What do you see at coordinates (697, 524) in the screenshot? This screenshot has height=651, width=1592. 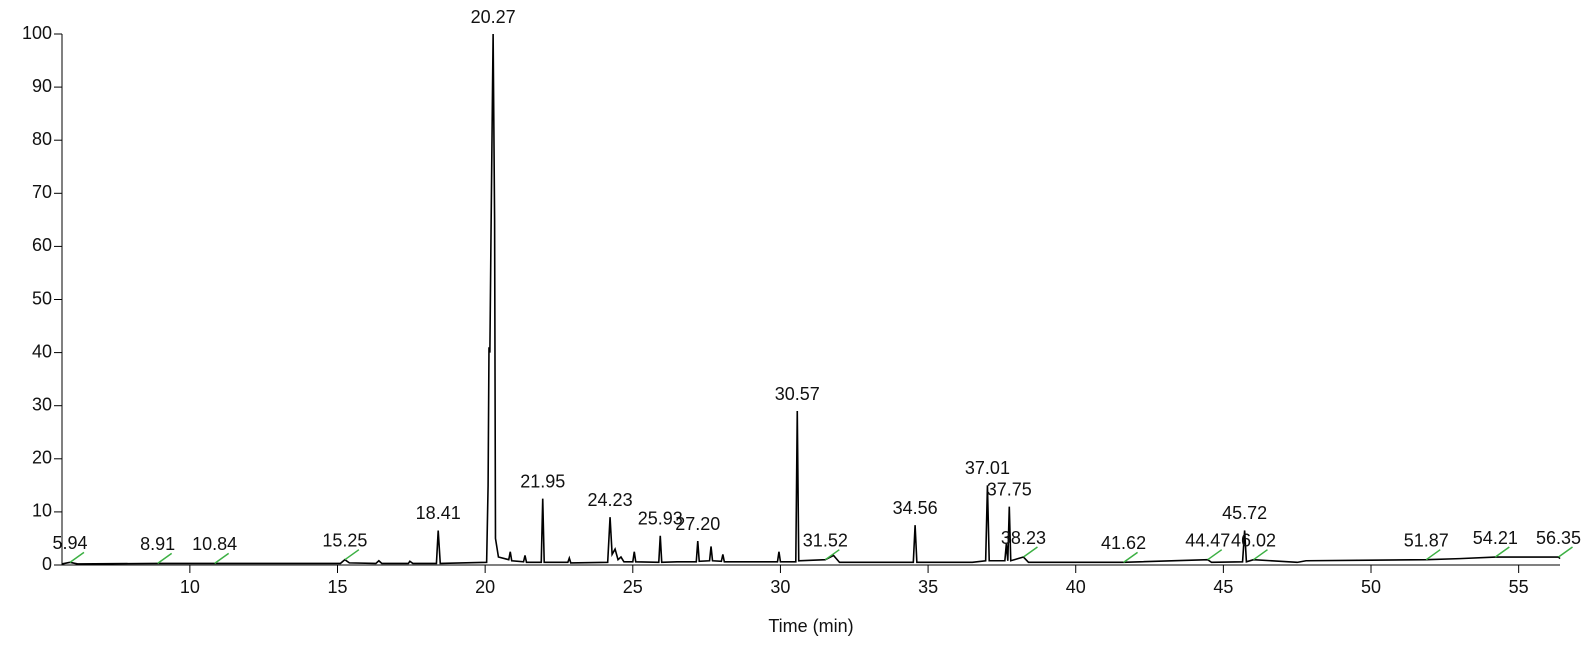 I see `peak-label: 27.20` at bounding box center [697, 524].